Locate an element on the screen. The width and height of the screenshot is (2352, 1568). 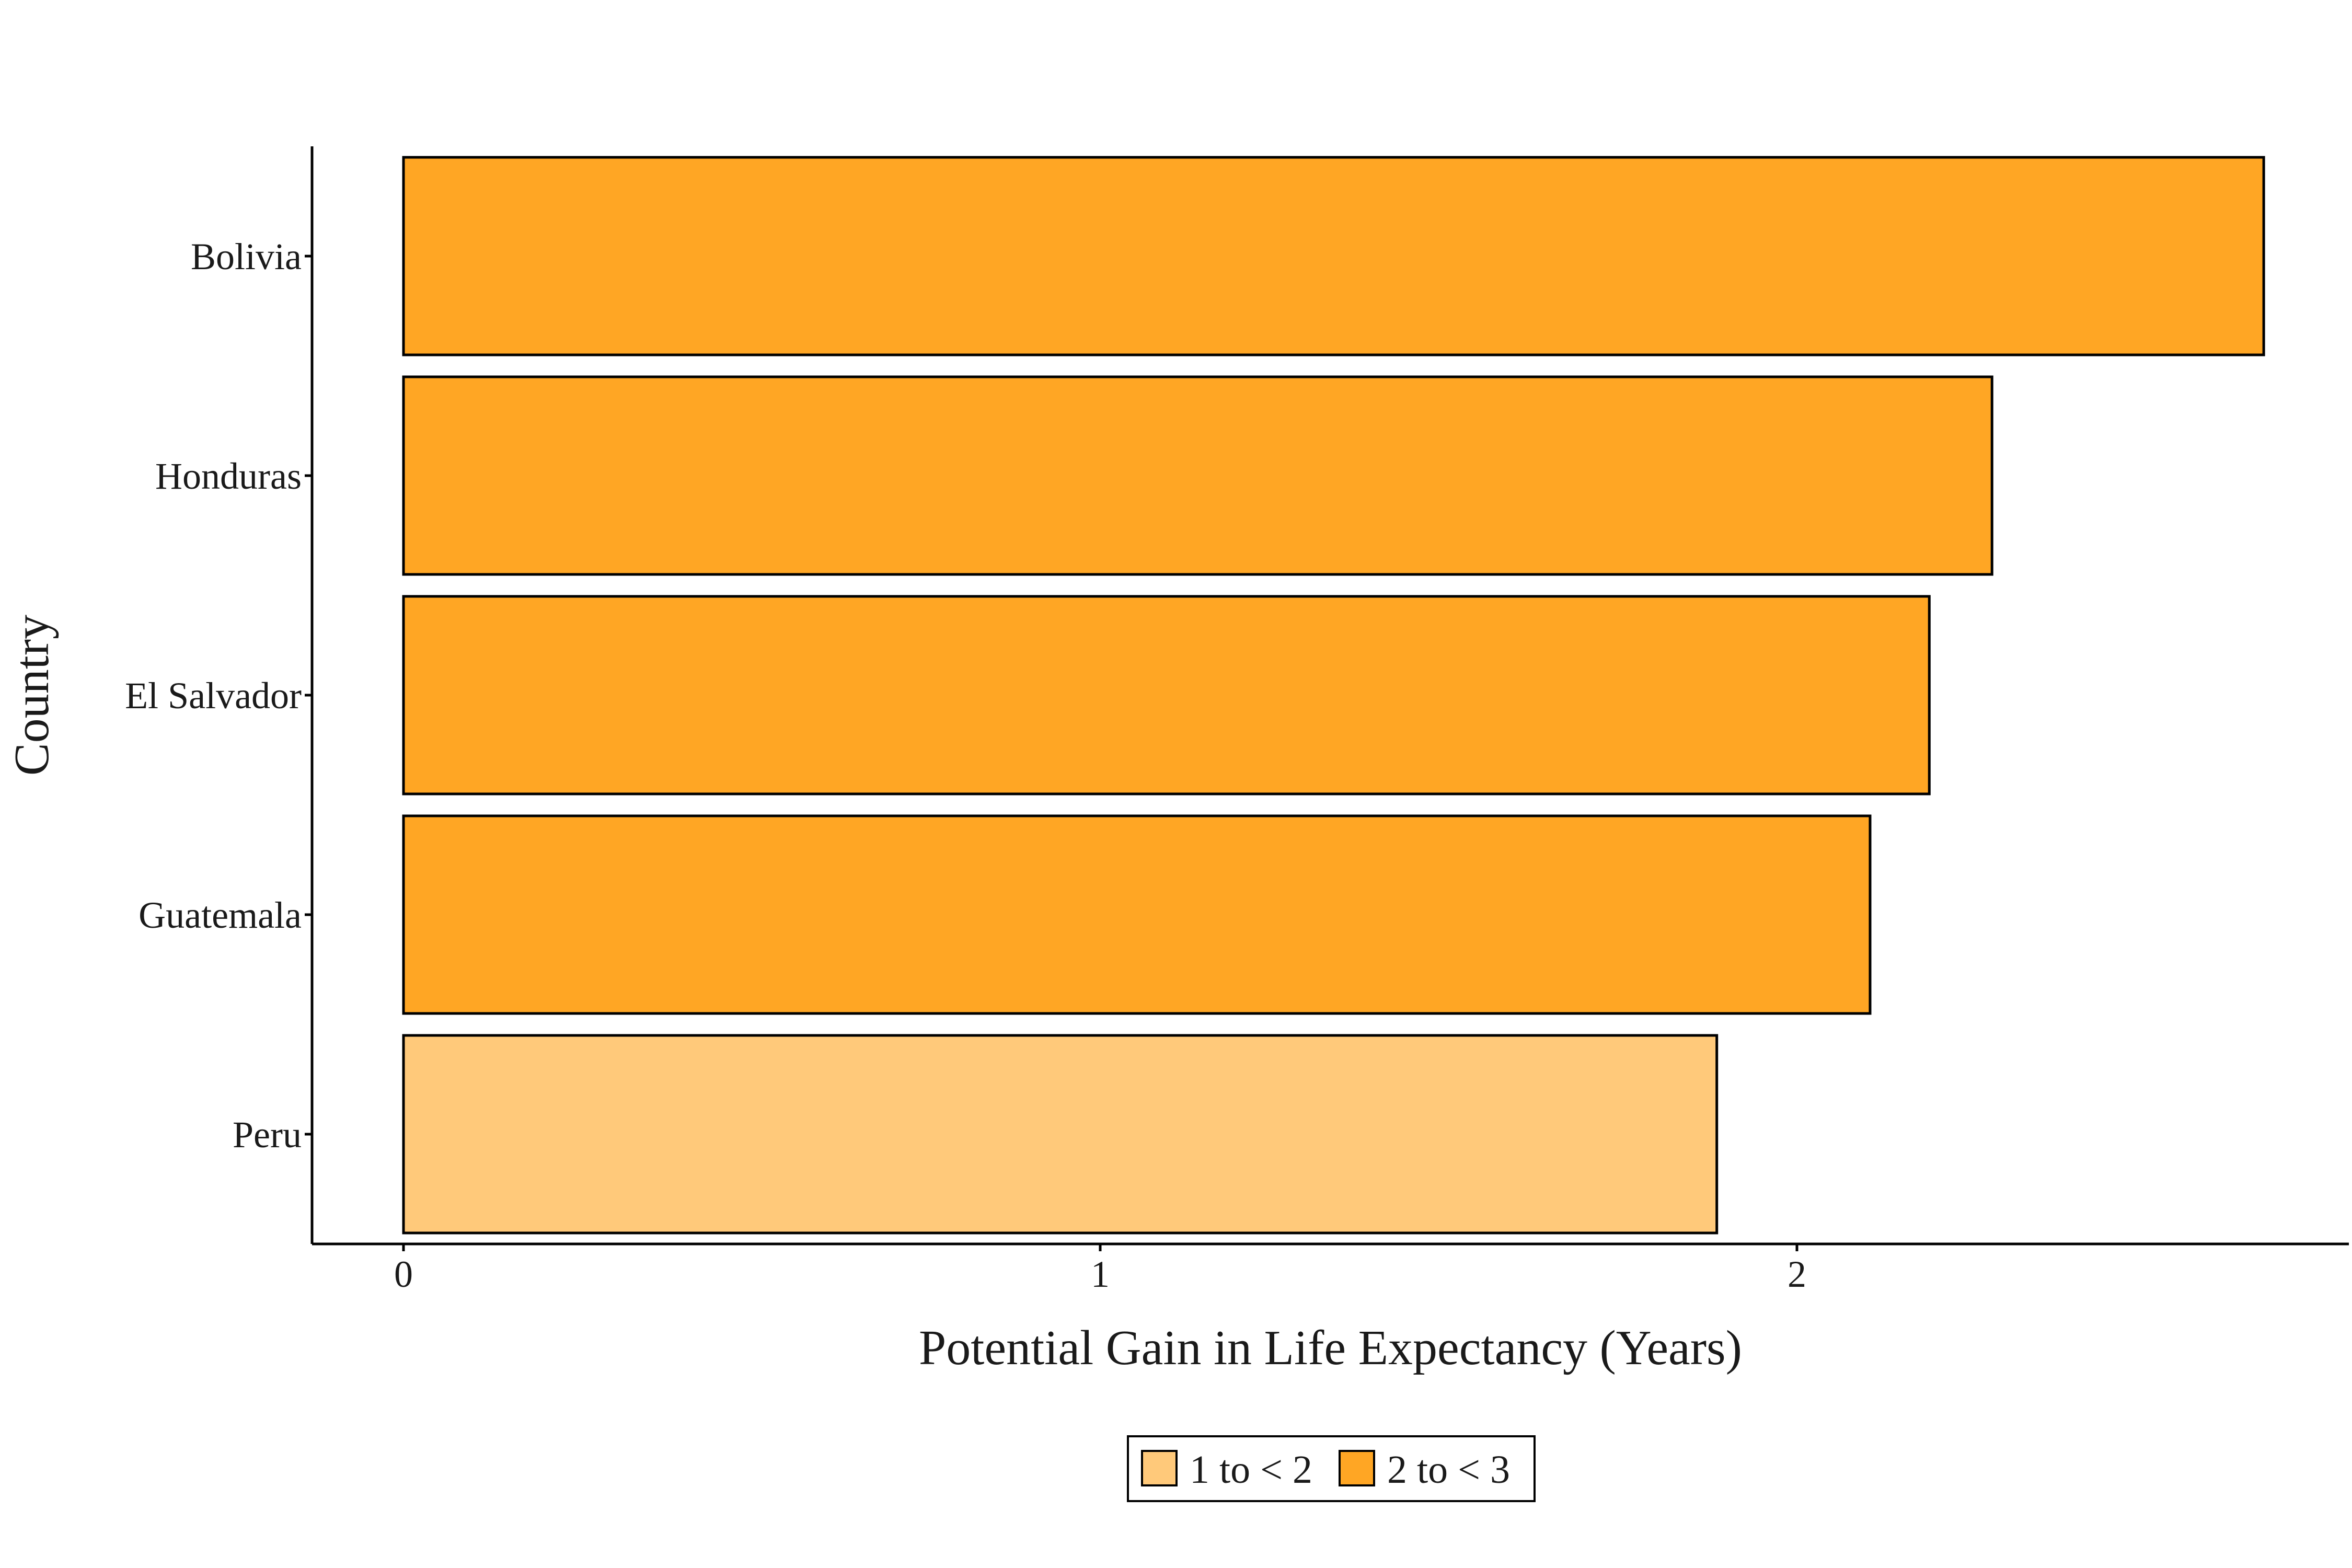
x-tick-label: 2 is located at coordinates (1797, 1274).